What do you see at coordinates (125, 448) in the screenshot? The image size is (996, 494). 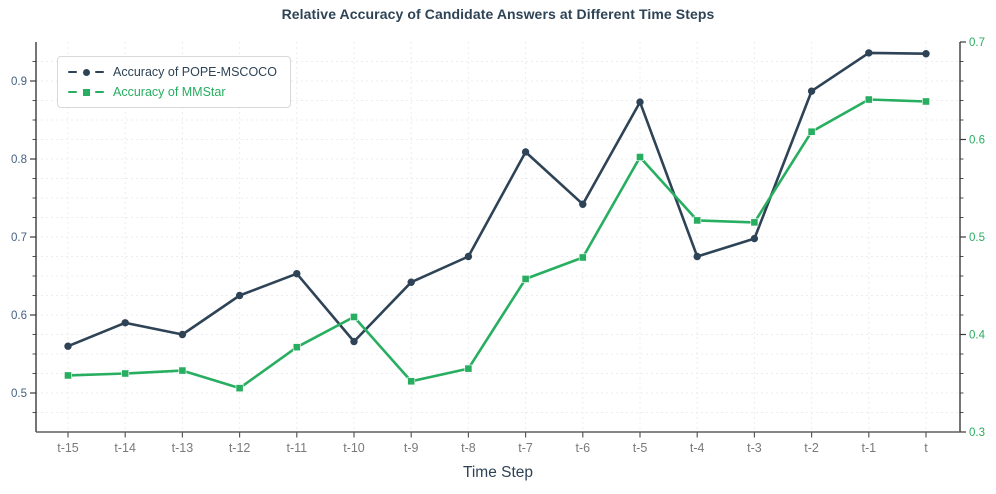 I see `x-tick-label: t-14` at bounding box center [125, 448].